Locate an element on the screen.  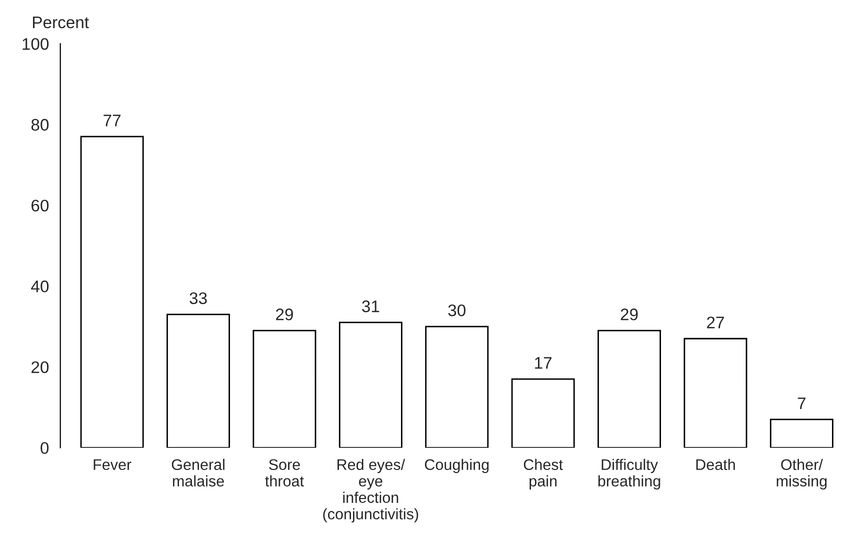
x-tick-label: General malaise is located at coordinates (198, 472).